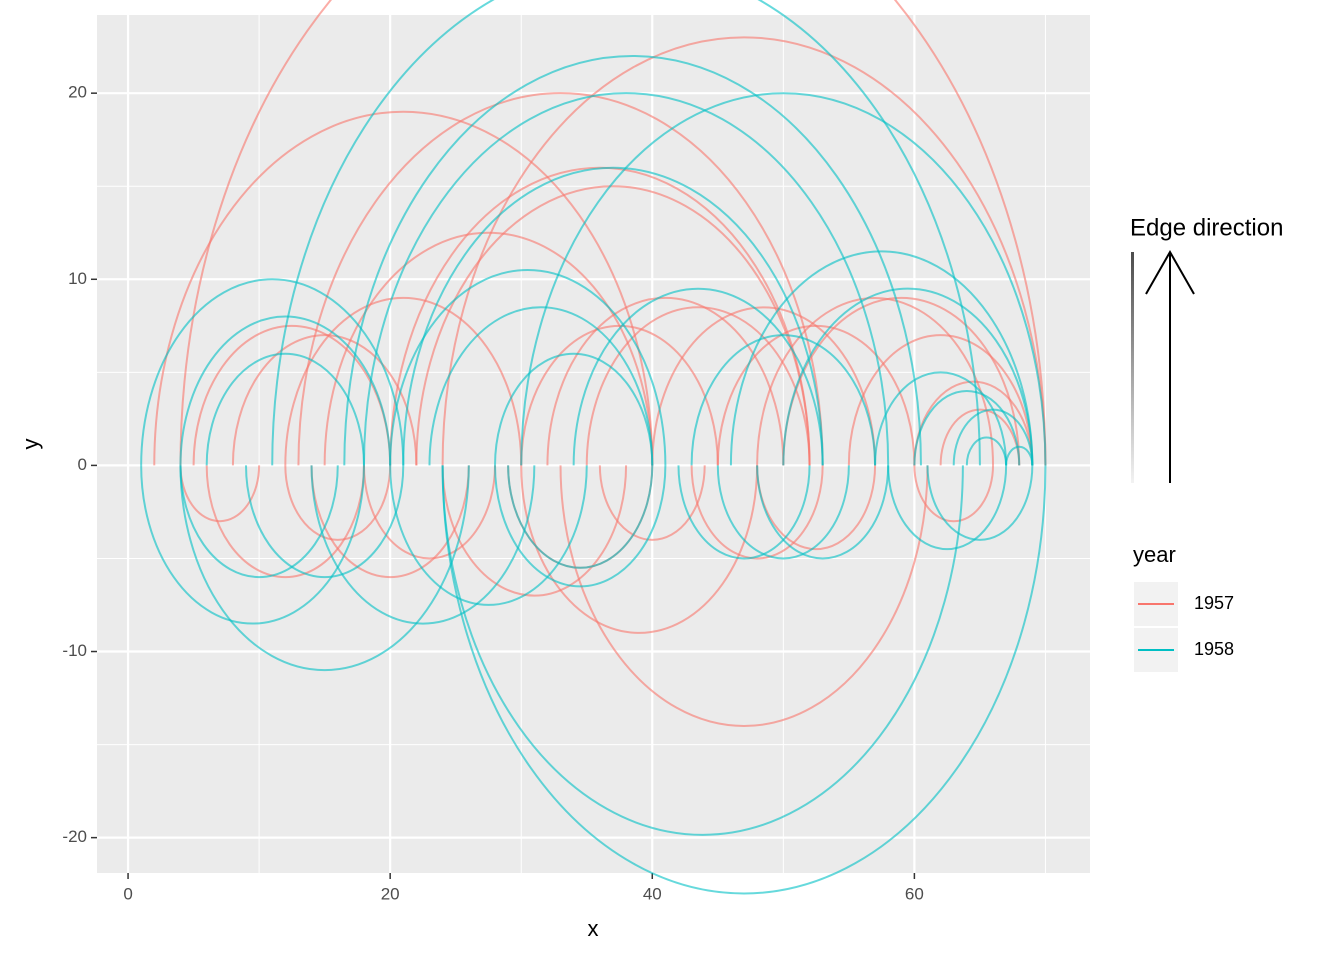  I want to click on legend-label: 1957, so click(1214, 603).